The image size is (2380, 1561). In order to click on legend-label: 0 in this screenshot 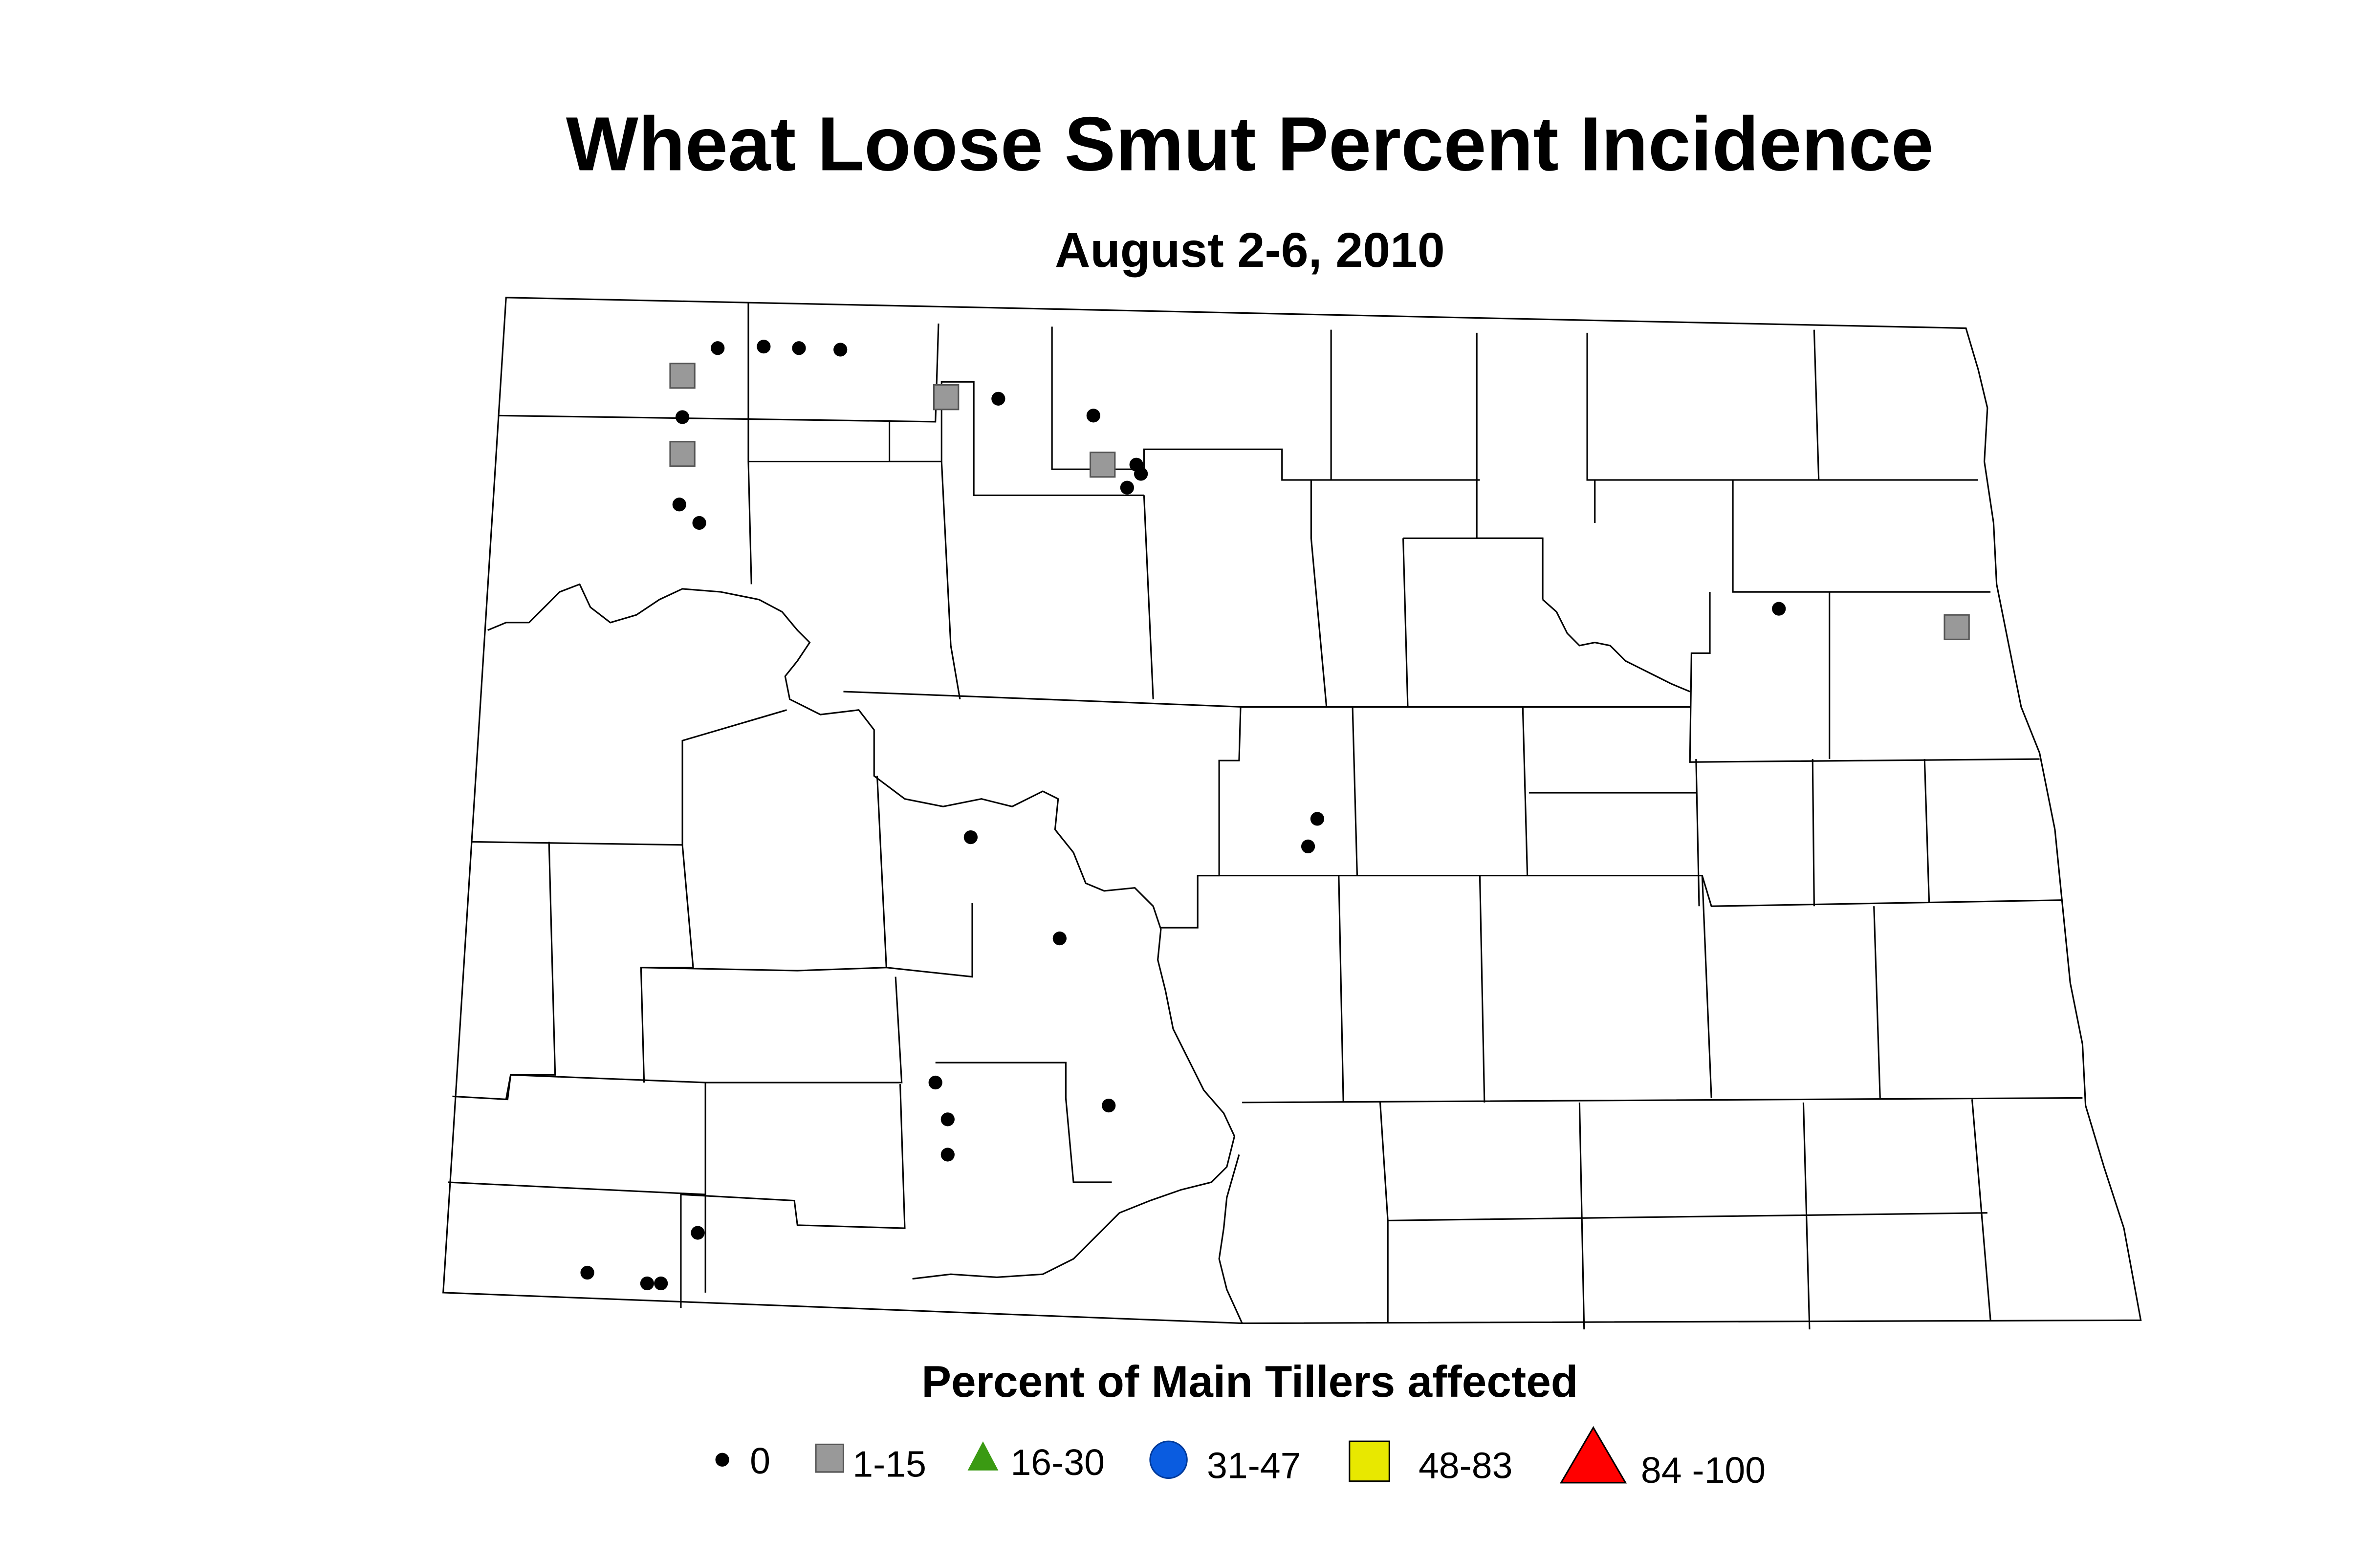, I will do `click(760, 1460)`.